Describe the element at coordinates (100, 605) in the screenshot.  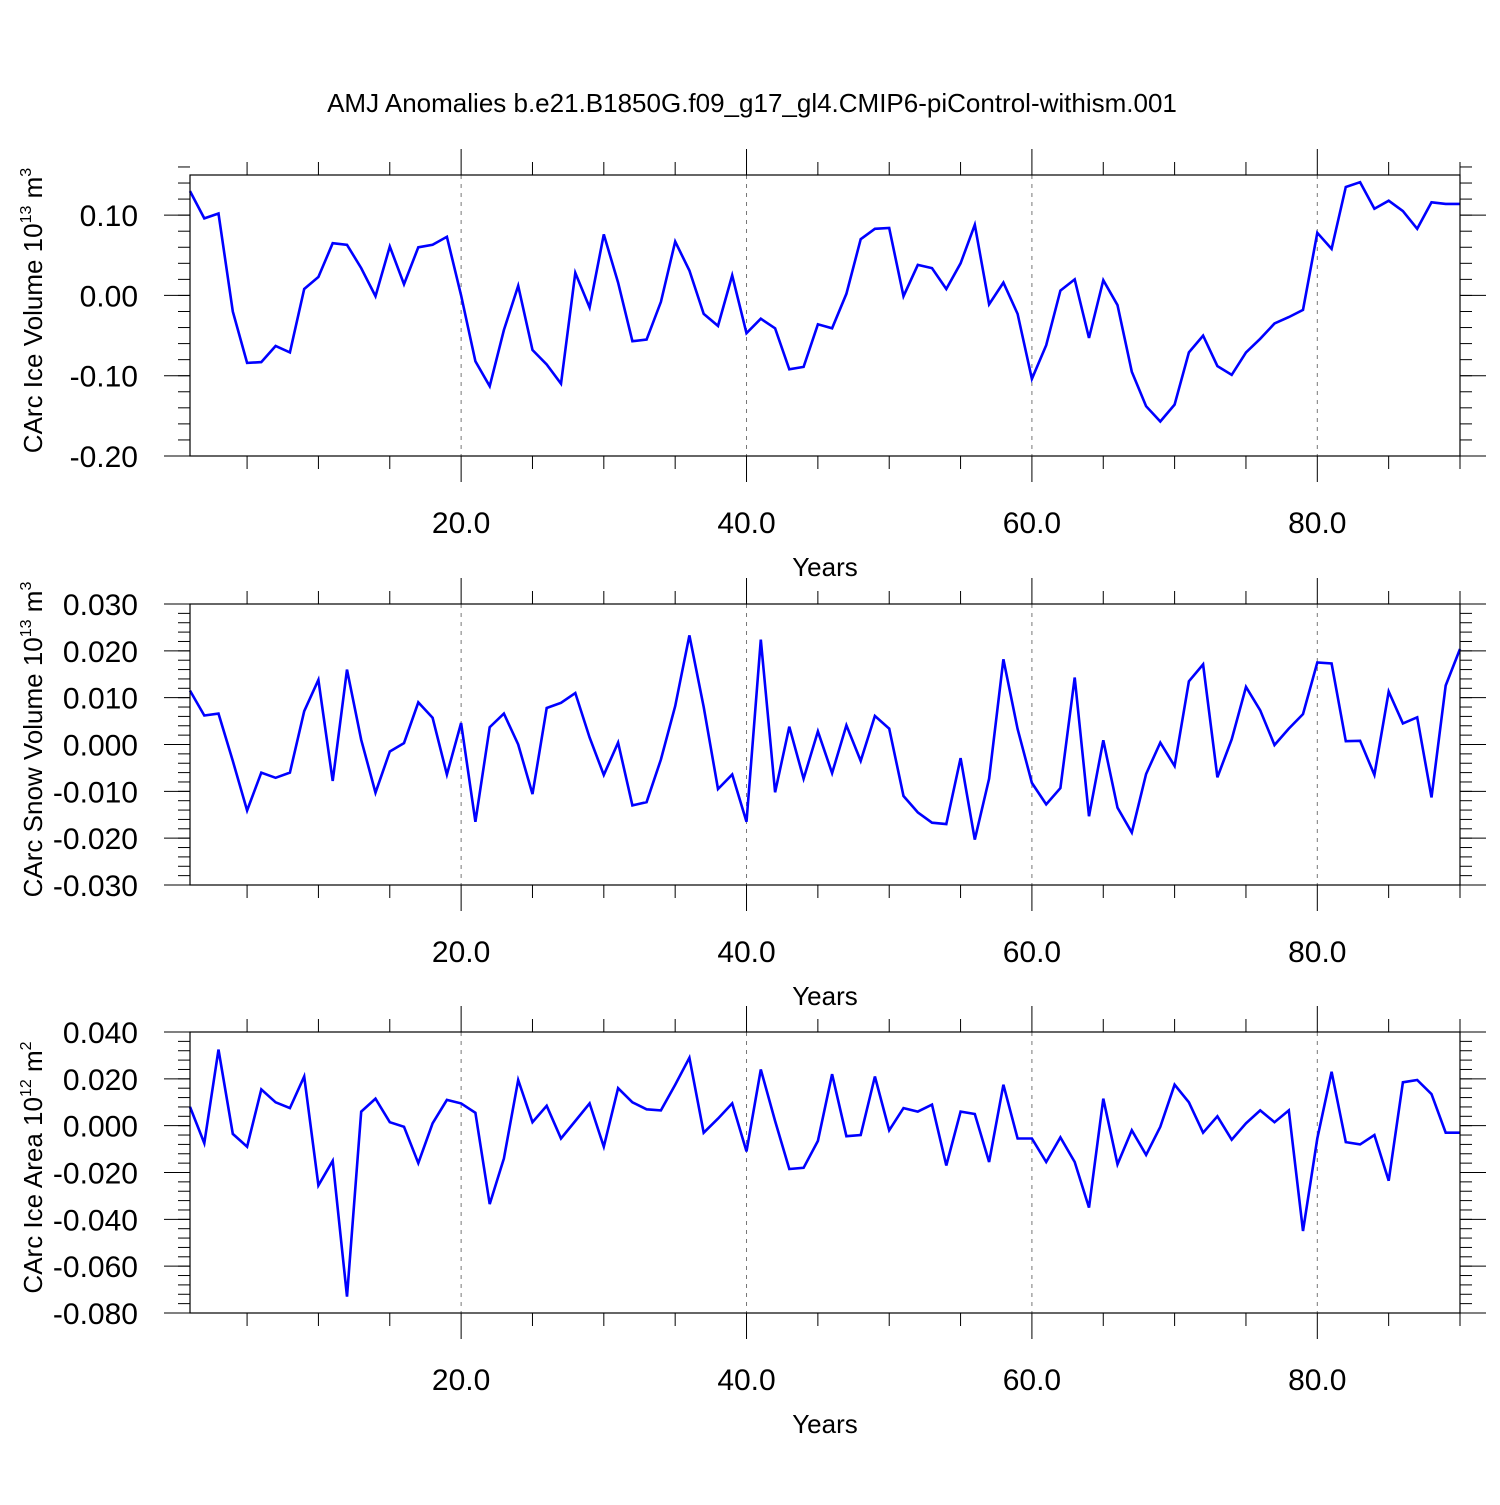
I see `y-tick-label: 0.030` at that location.